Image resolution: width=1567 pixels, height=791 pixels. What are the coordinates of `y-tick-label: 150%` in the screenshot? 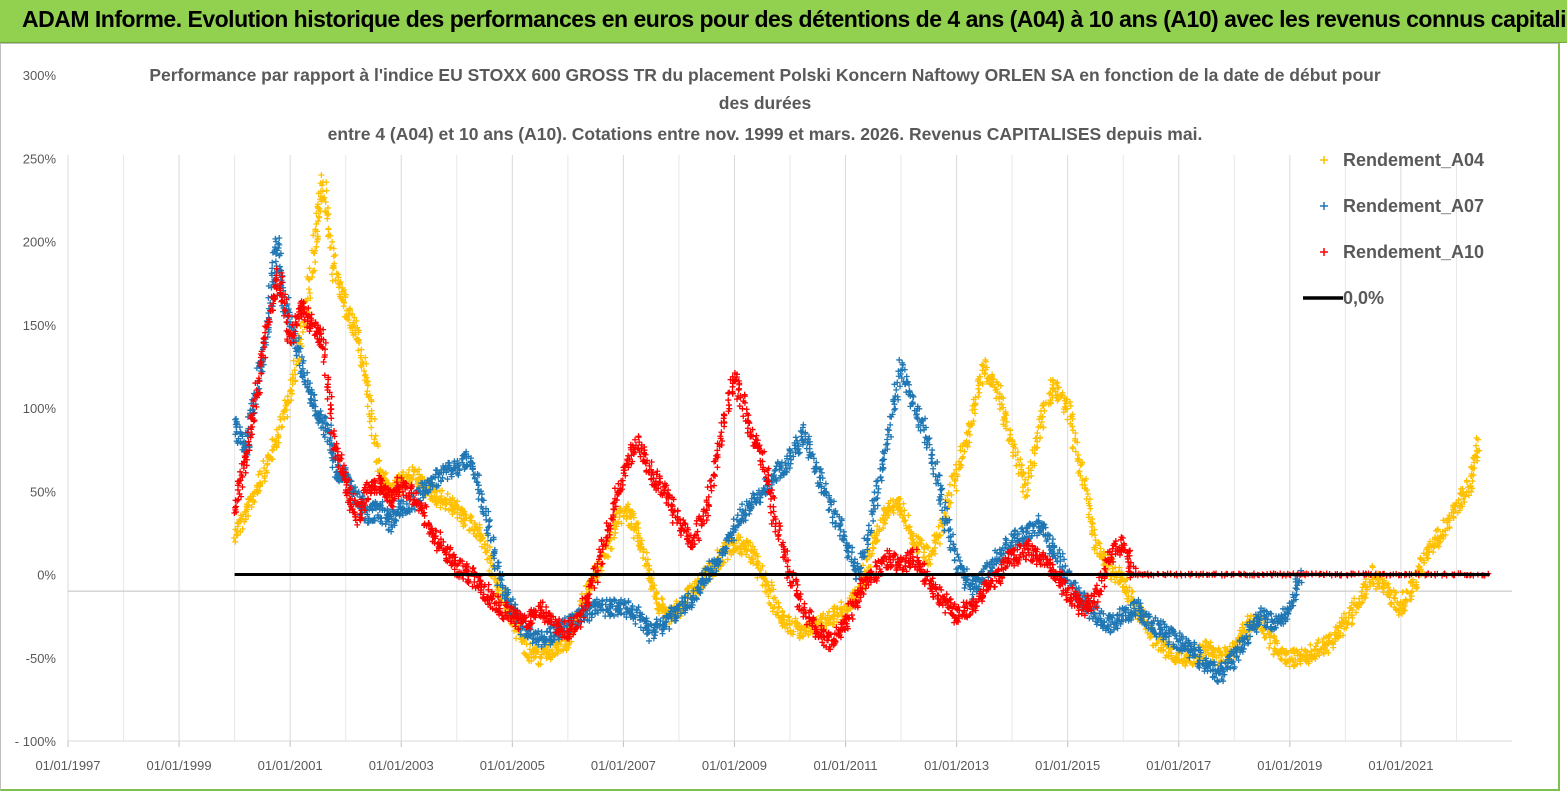 It's located at (40, 325).